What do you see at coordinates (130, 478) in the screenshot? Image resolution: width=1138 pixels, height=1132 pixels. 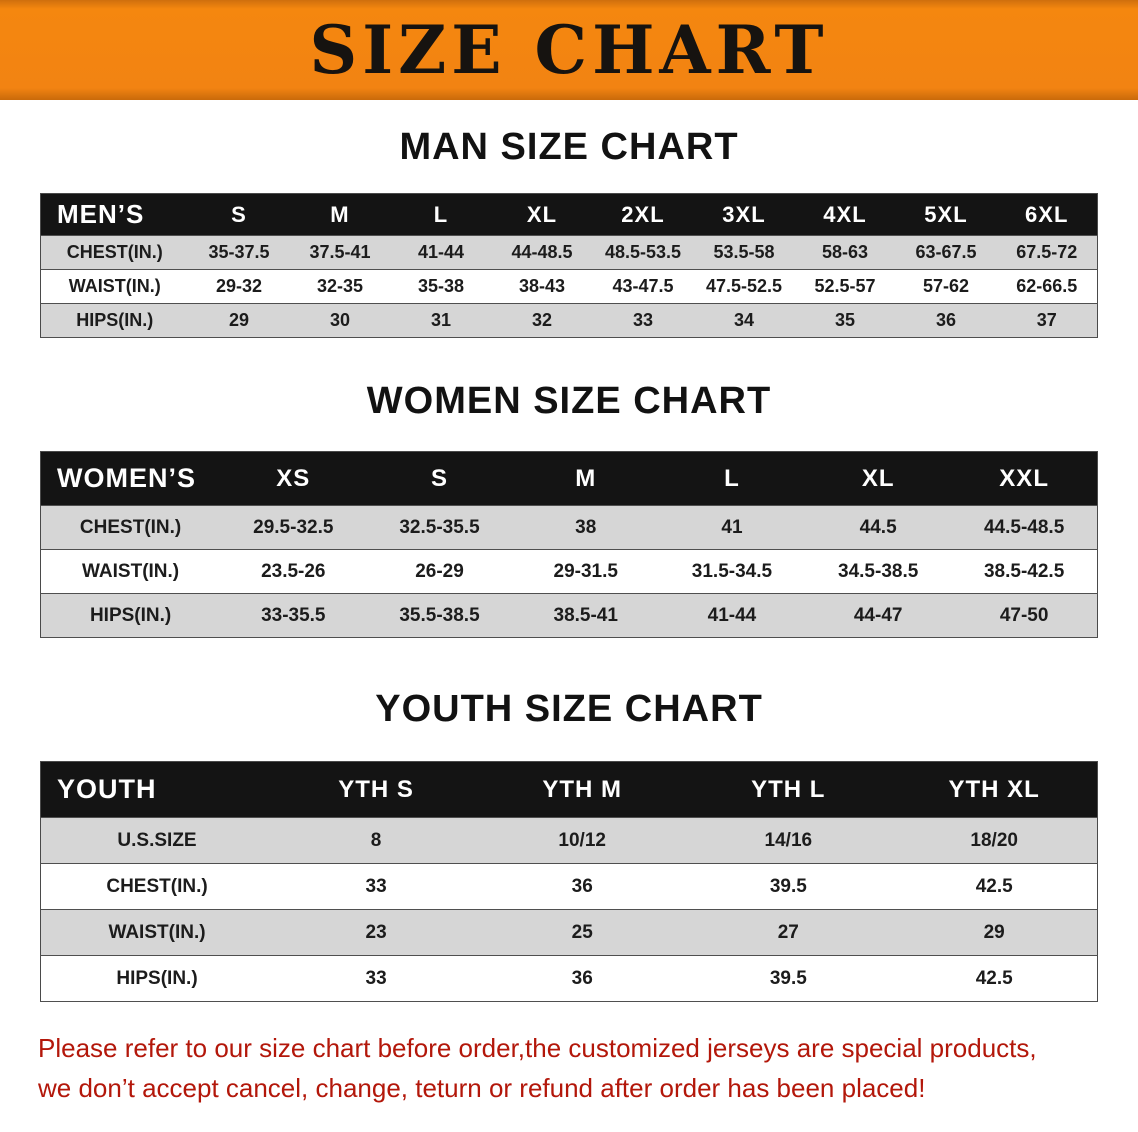 I see `table-corner-label: WOMEN’S` at bounding box center [130, 478].